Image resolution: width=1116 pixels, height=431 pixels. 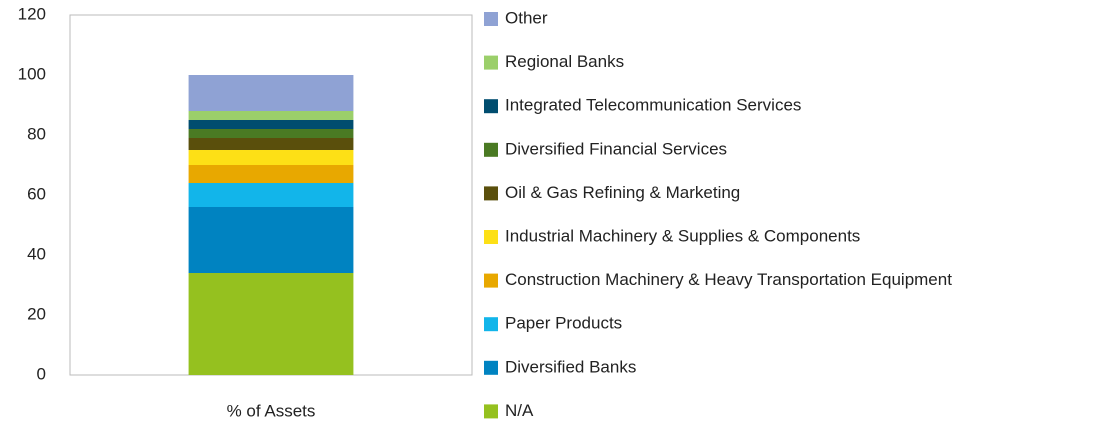 What do you see at coordinates (570, 366) in the screenshot?
I see `legend-label: Diversified Banks` at bounding box center [570, 366].